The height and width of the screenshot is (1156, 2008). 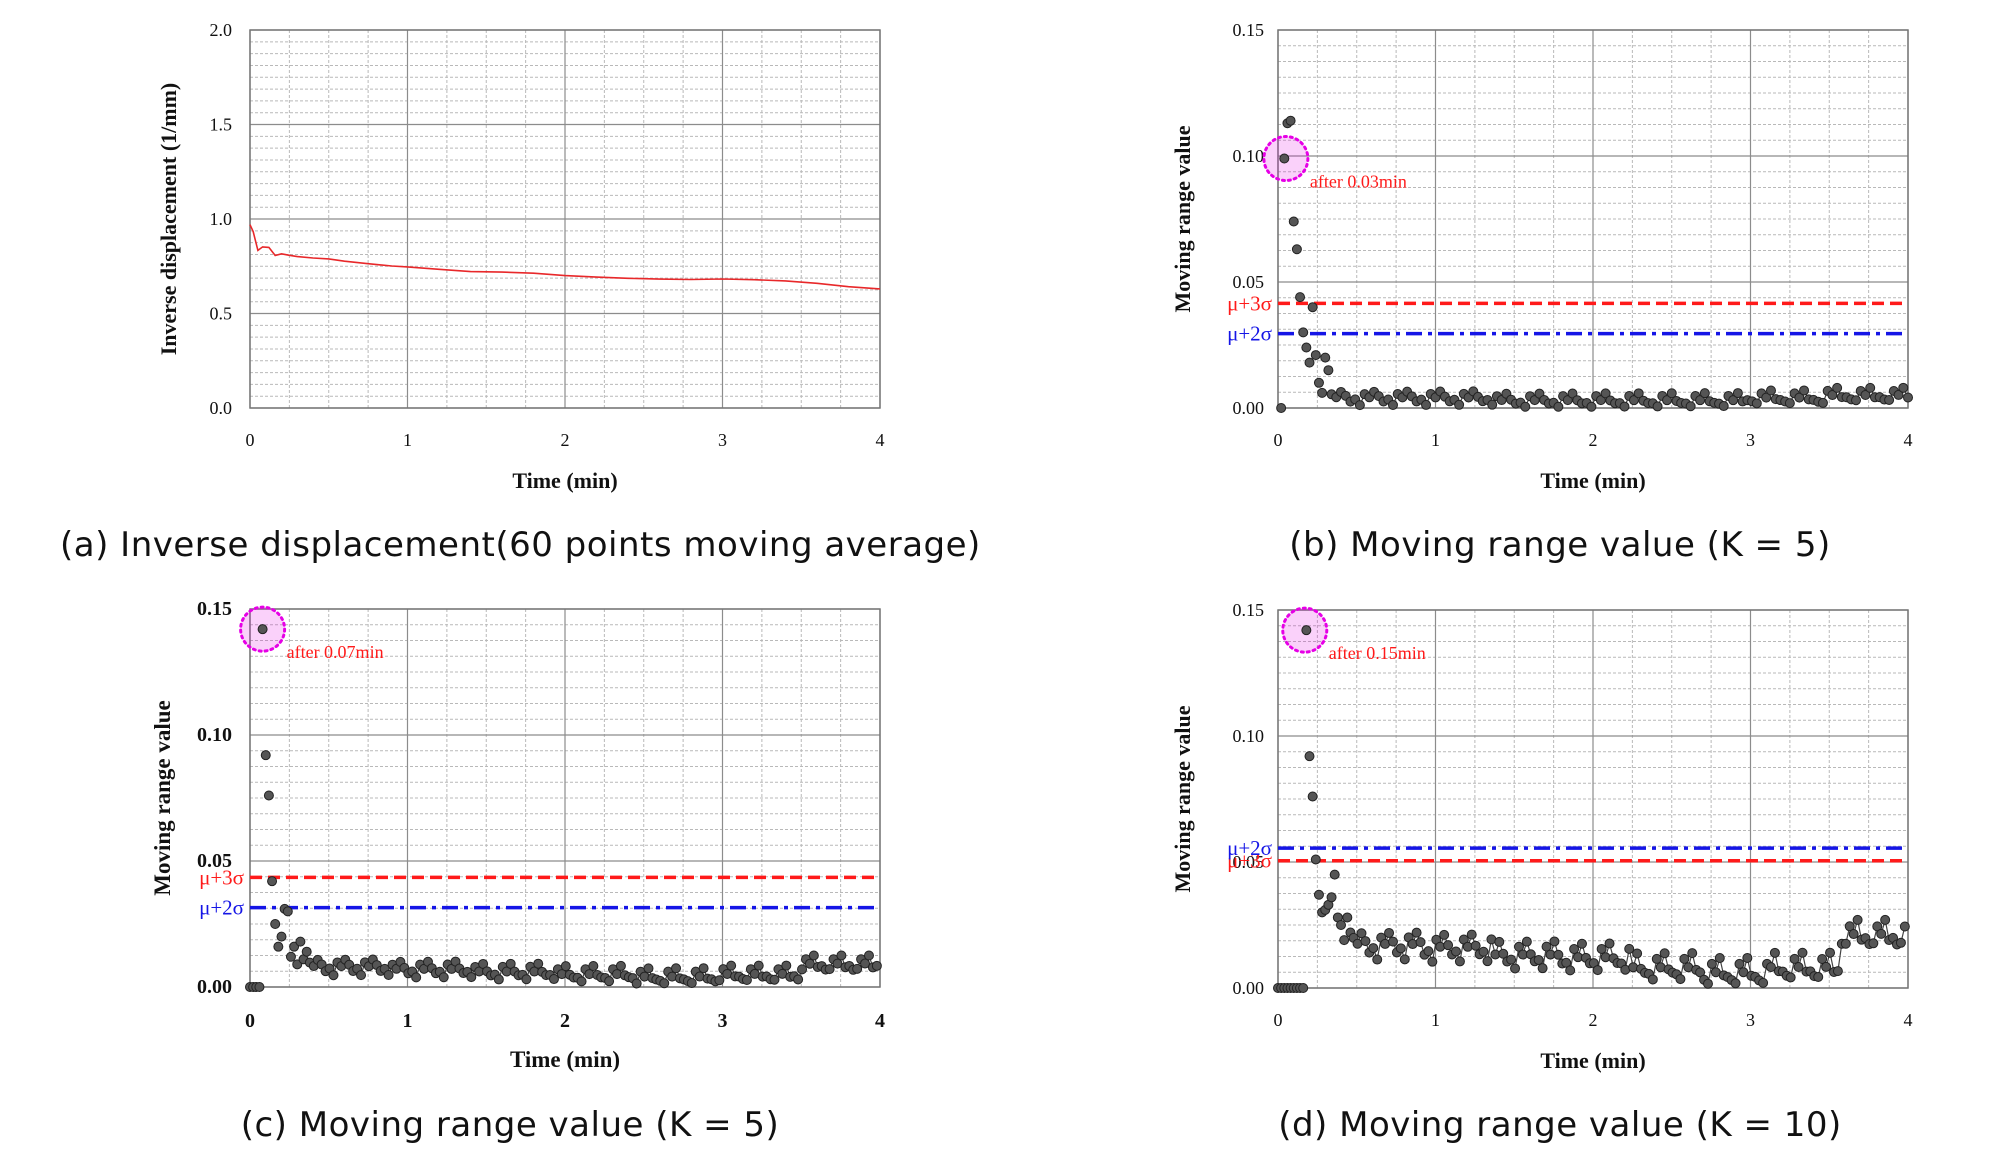 I want to click on y-tick-label: 0.00, so click(x=214, y=987).